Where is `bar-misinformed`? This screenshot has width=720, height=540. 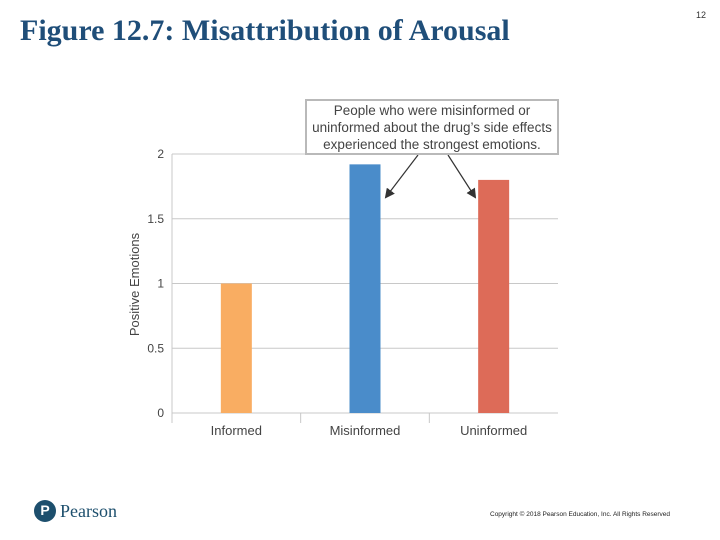 bar-misinformed is located at coordinates (365, 288).